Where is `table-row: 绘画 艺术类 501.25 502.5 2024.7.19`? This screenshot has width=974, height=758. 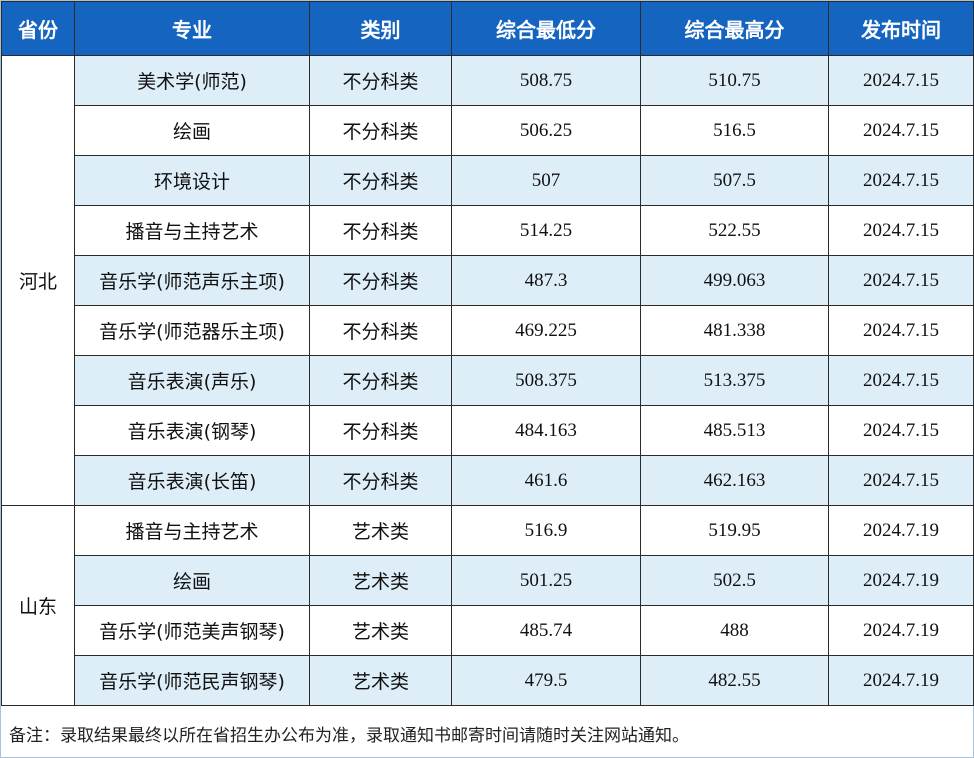
table-row: 绘画 艺术类 501.25 502.5 2024.7.19 is located at coordinates (488, 580).